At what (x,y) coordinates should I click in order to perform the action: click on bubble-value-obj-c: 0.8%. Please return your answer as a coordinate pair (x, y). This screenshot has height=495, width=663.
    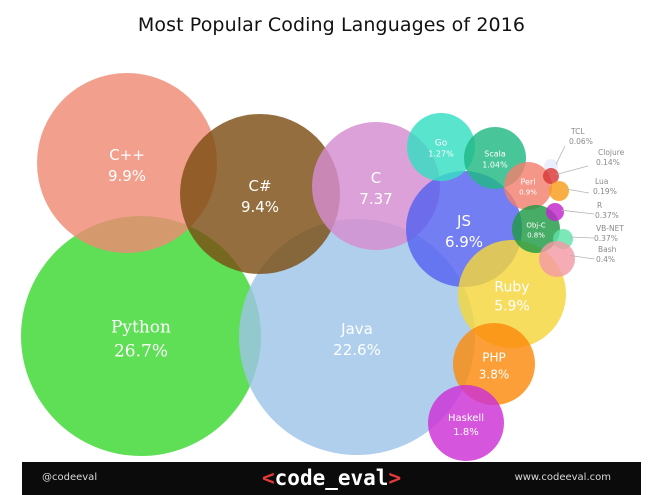
    Looking at the image, I should click on (536, 235).